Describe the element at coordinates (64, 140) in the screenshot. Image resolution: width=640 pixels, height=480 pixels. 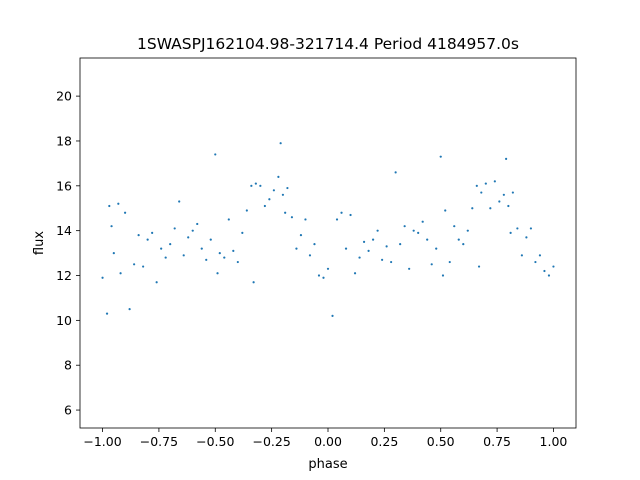
I see `y-tick-label: 18` at that location.